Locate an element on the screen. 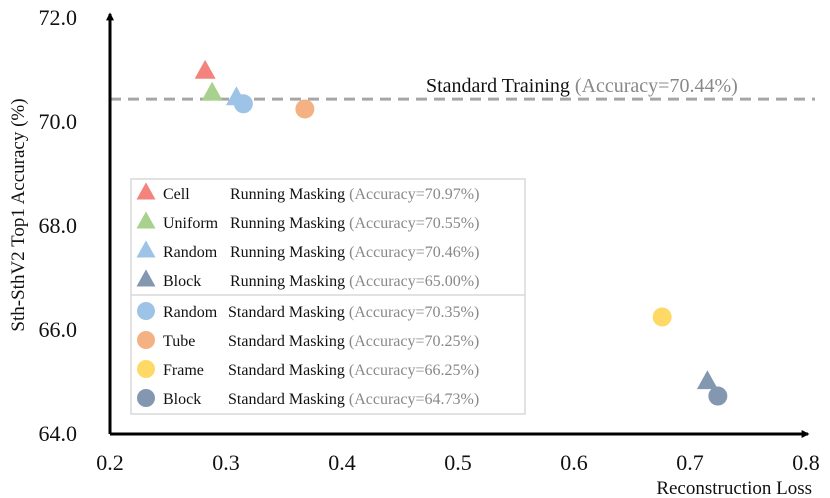 Image resolution: width=830 pixels, height=498 pixels. point-uniform-running-masking is located at coordinates (212, 91).